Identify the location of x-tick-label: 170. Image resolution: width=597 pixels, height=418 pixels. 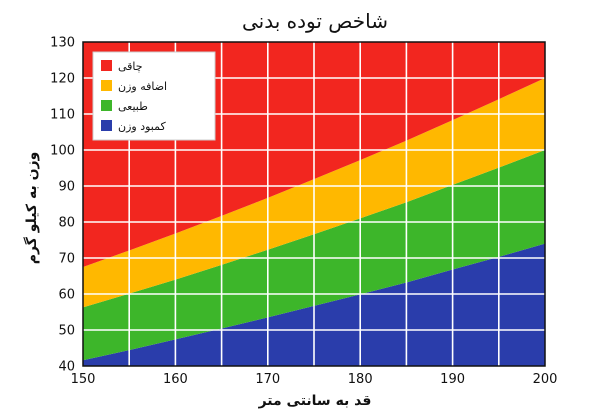
(267, 379).